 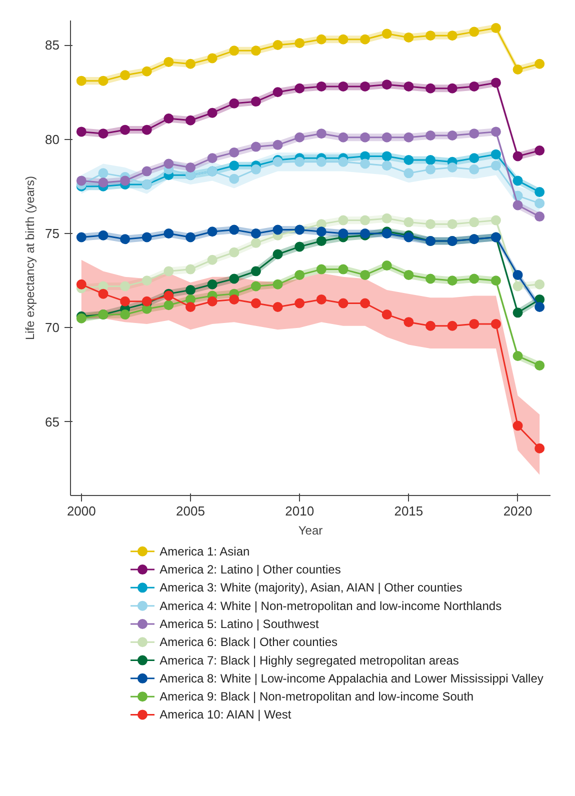 I want to click on y-tick-label: 85, so click(x=52, y=45).